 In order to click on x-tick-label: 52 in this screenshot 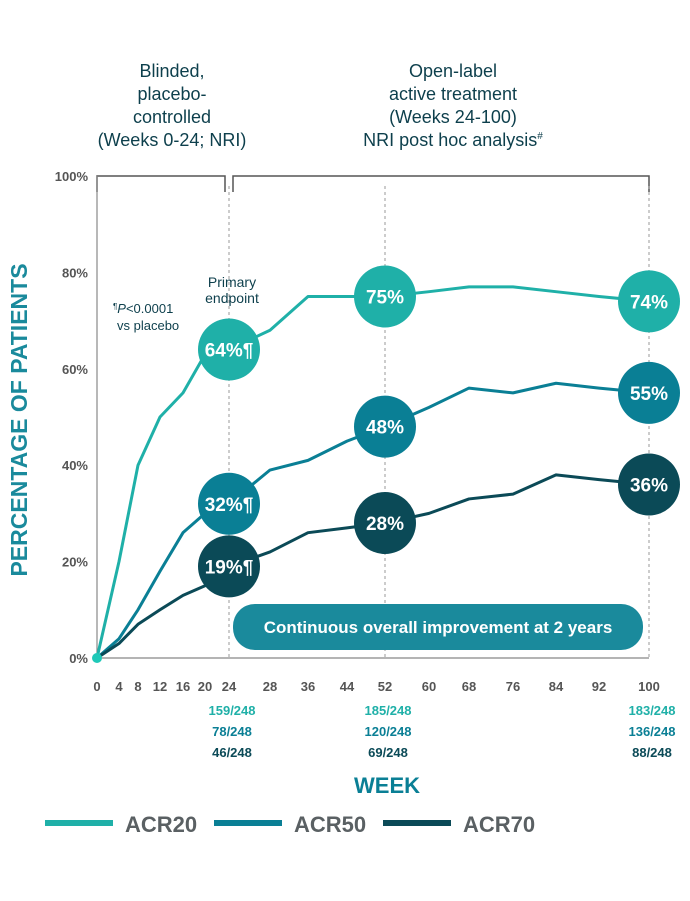, I will do `click(385, 686)`.